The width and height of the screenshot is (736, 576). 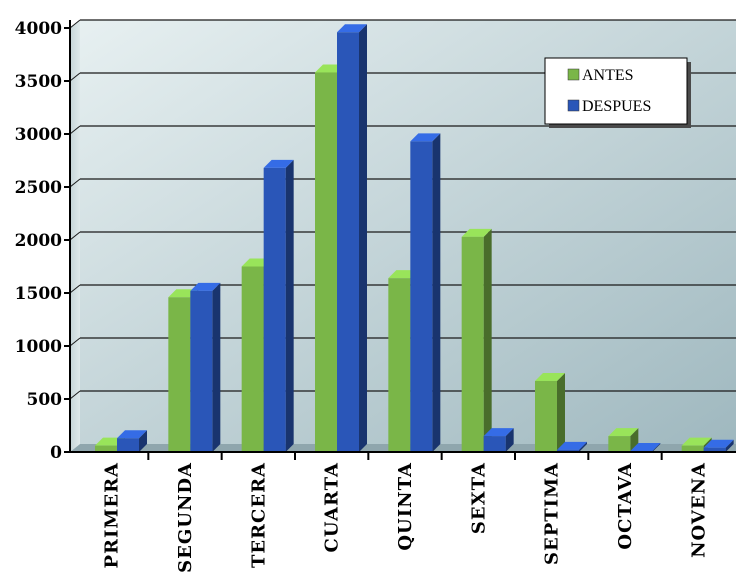 What do you see at coordinates (698, 510) in the screenshot?
I see `x-tick-label: NOVENA` at bounding box center [698, 510].